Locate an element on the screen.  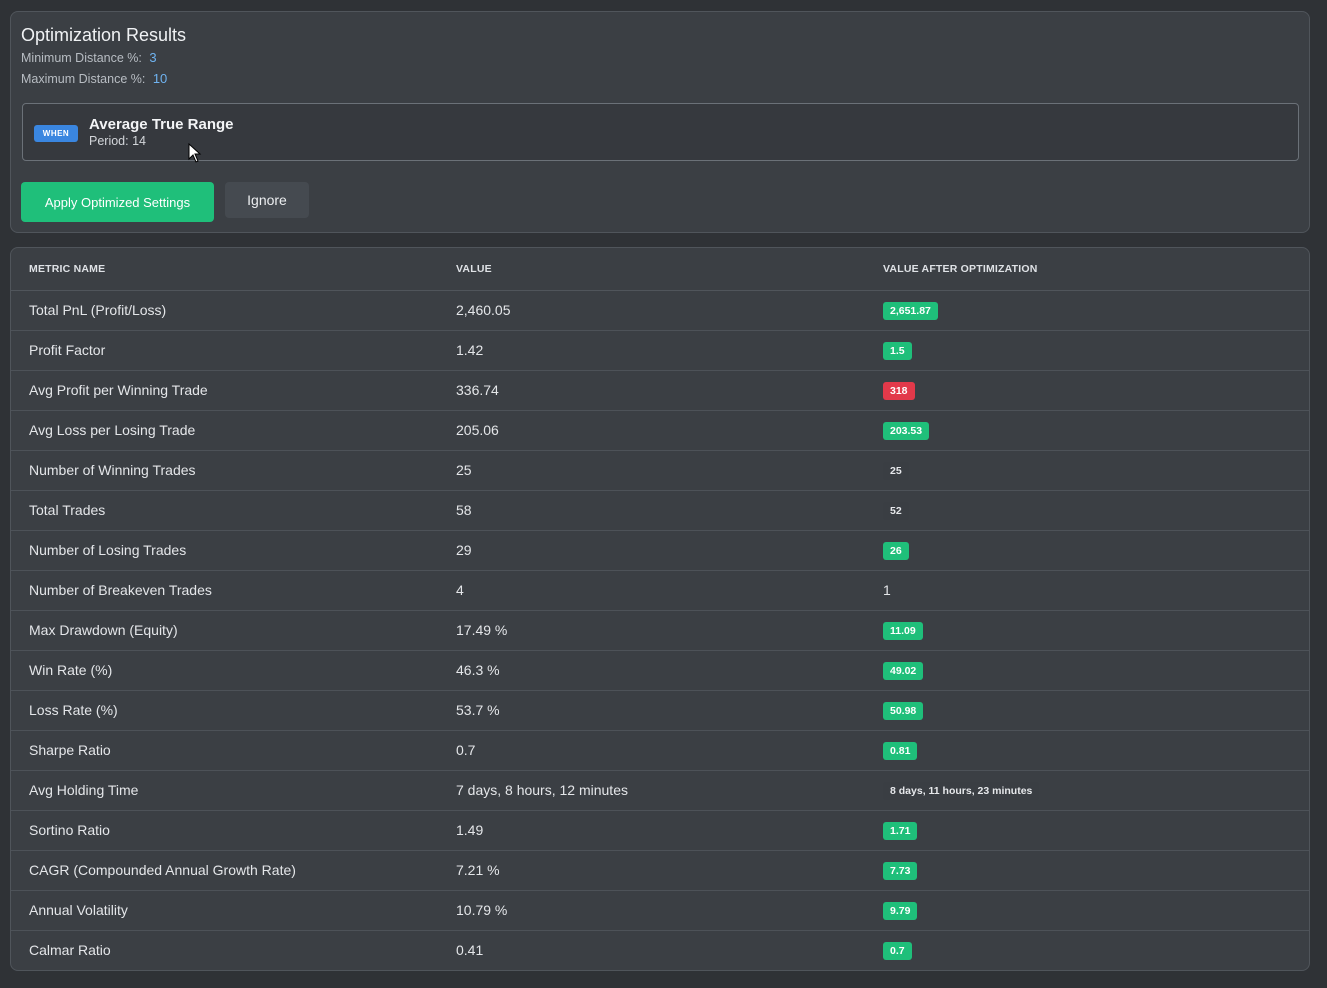
indicator-period: Period: 14 is located at coordinates (117, 141).